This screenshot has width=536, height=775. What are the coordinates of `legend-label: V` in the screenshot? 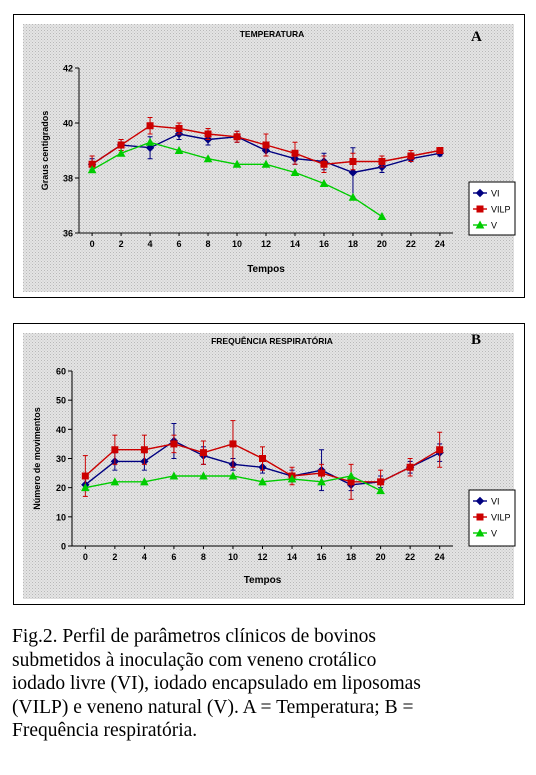 It's located at (494, 226).